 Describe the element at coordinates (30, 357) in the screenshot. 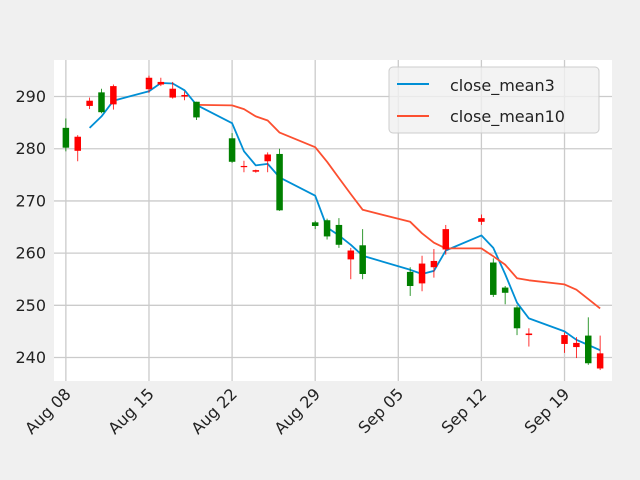

I see `y-tick-label: 240` at that location.